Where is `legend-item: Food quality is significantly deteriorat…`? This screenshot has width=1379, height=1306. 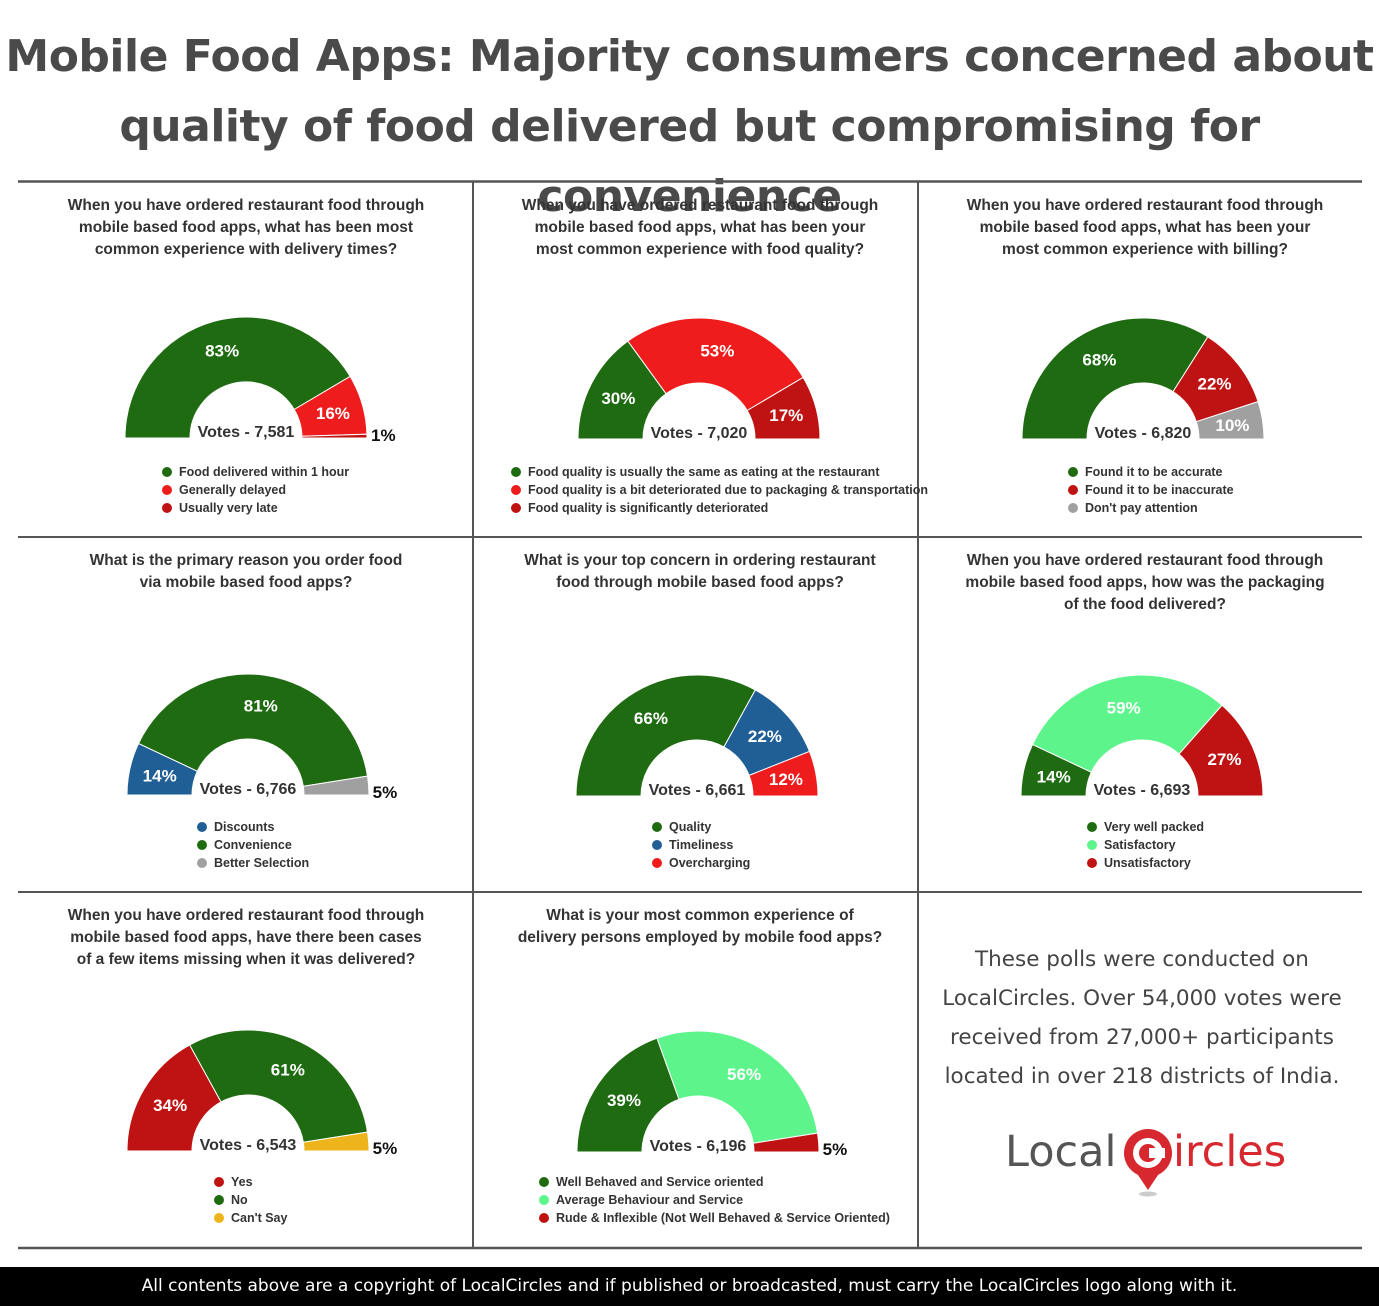 legend-item: Food quality is significantly deteriorat… is located at coordinates (639, 508).